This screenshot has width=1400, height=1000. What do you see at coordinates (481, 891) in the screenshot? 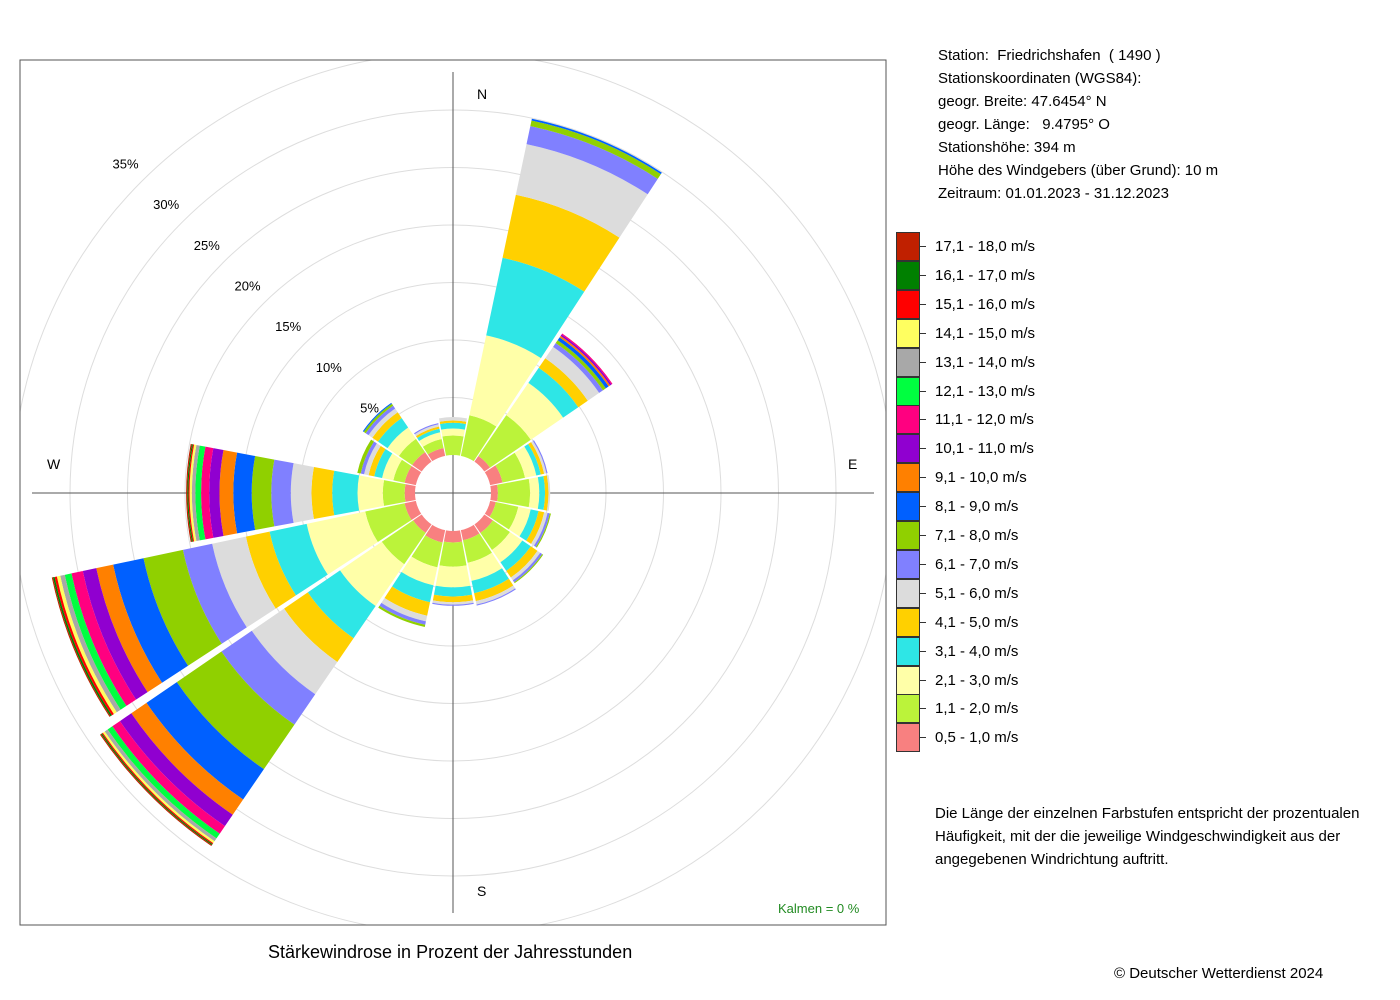
I see `compass-label-s: S` at bounding box center [481, 891].